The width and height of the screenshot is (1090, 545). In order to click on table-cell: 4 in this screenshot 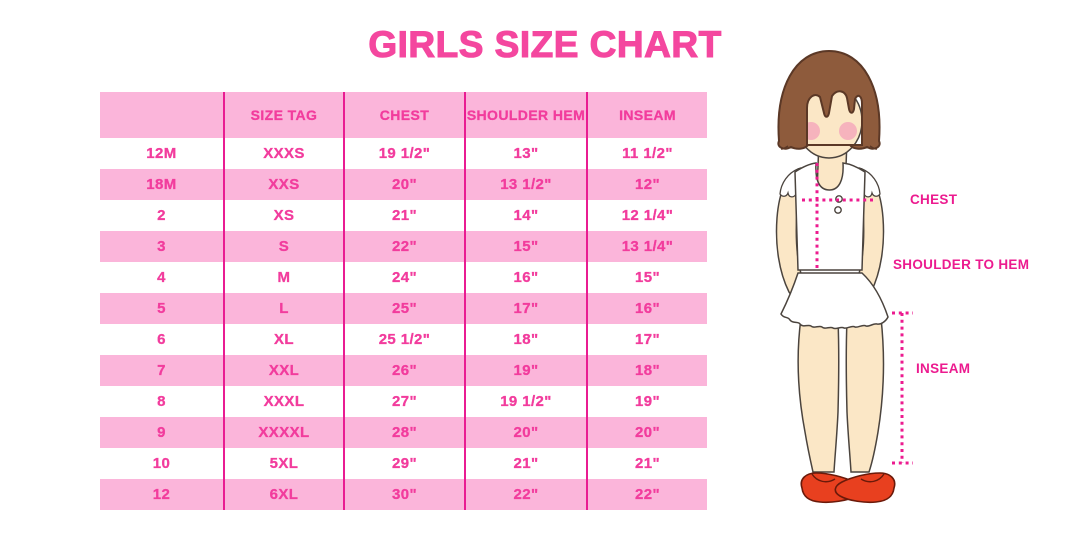, I will do `click(161, 277)`.